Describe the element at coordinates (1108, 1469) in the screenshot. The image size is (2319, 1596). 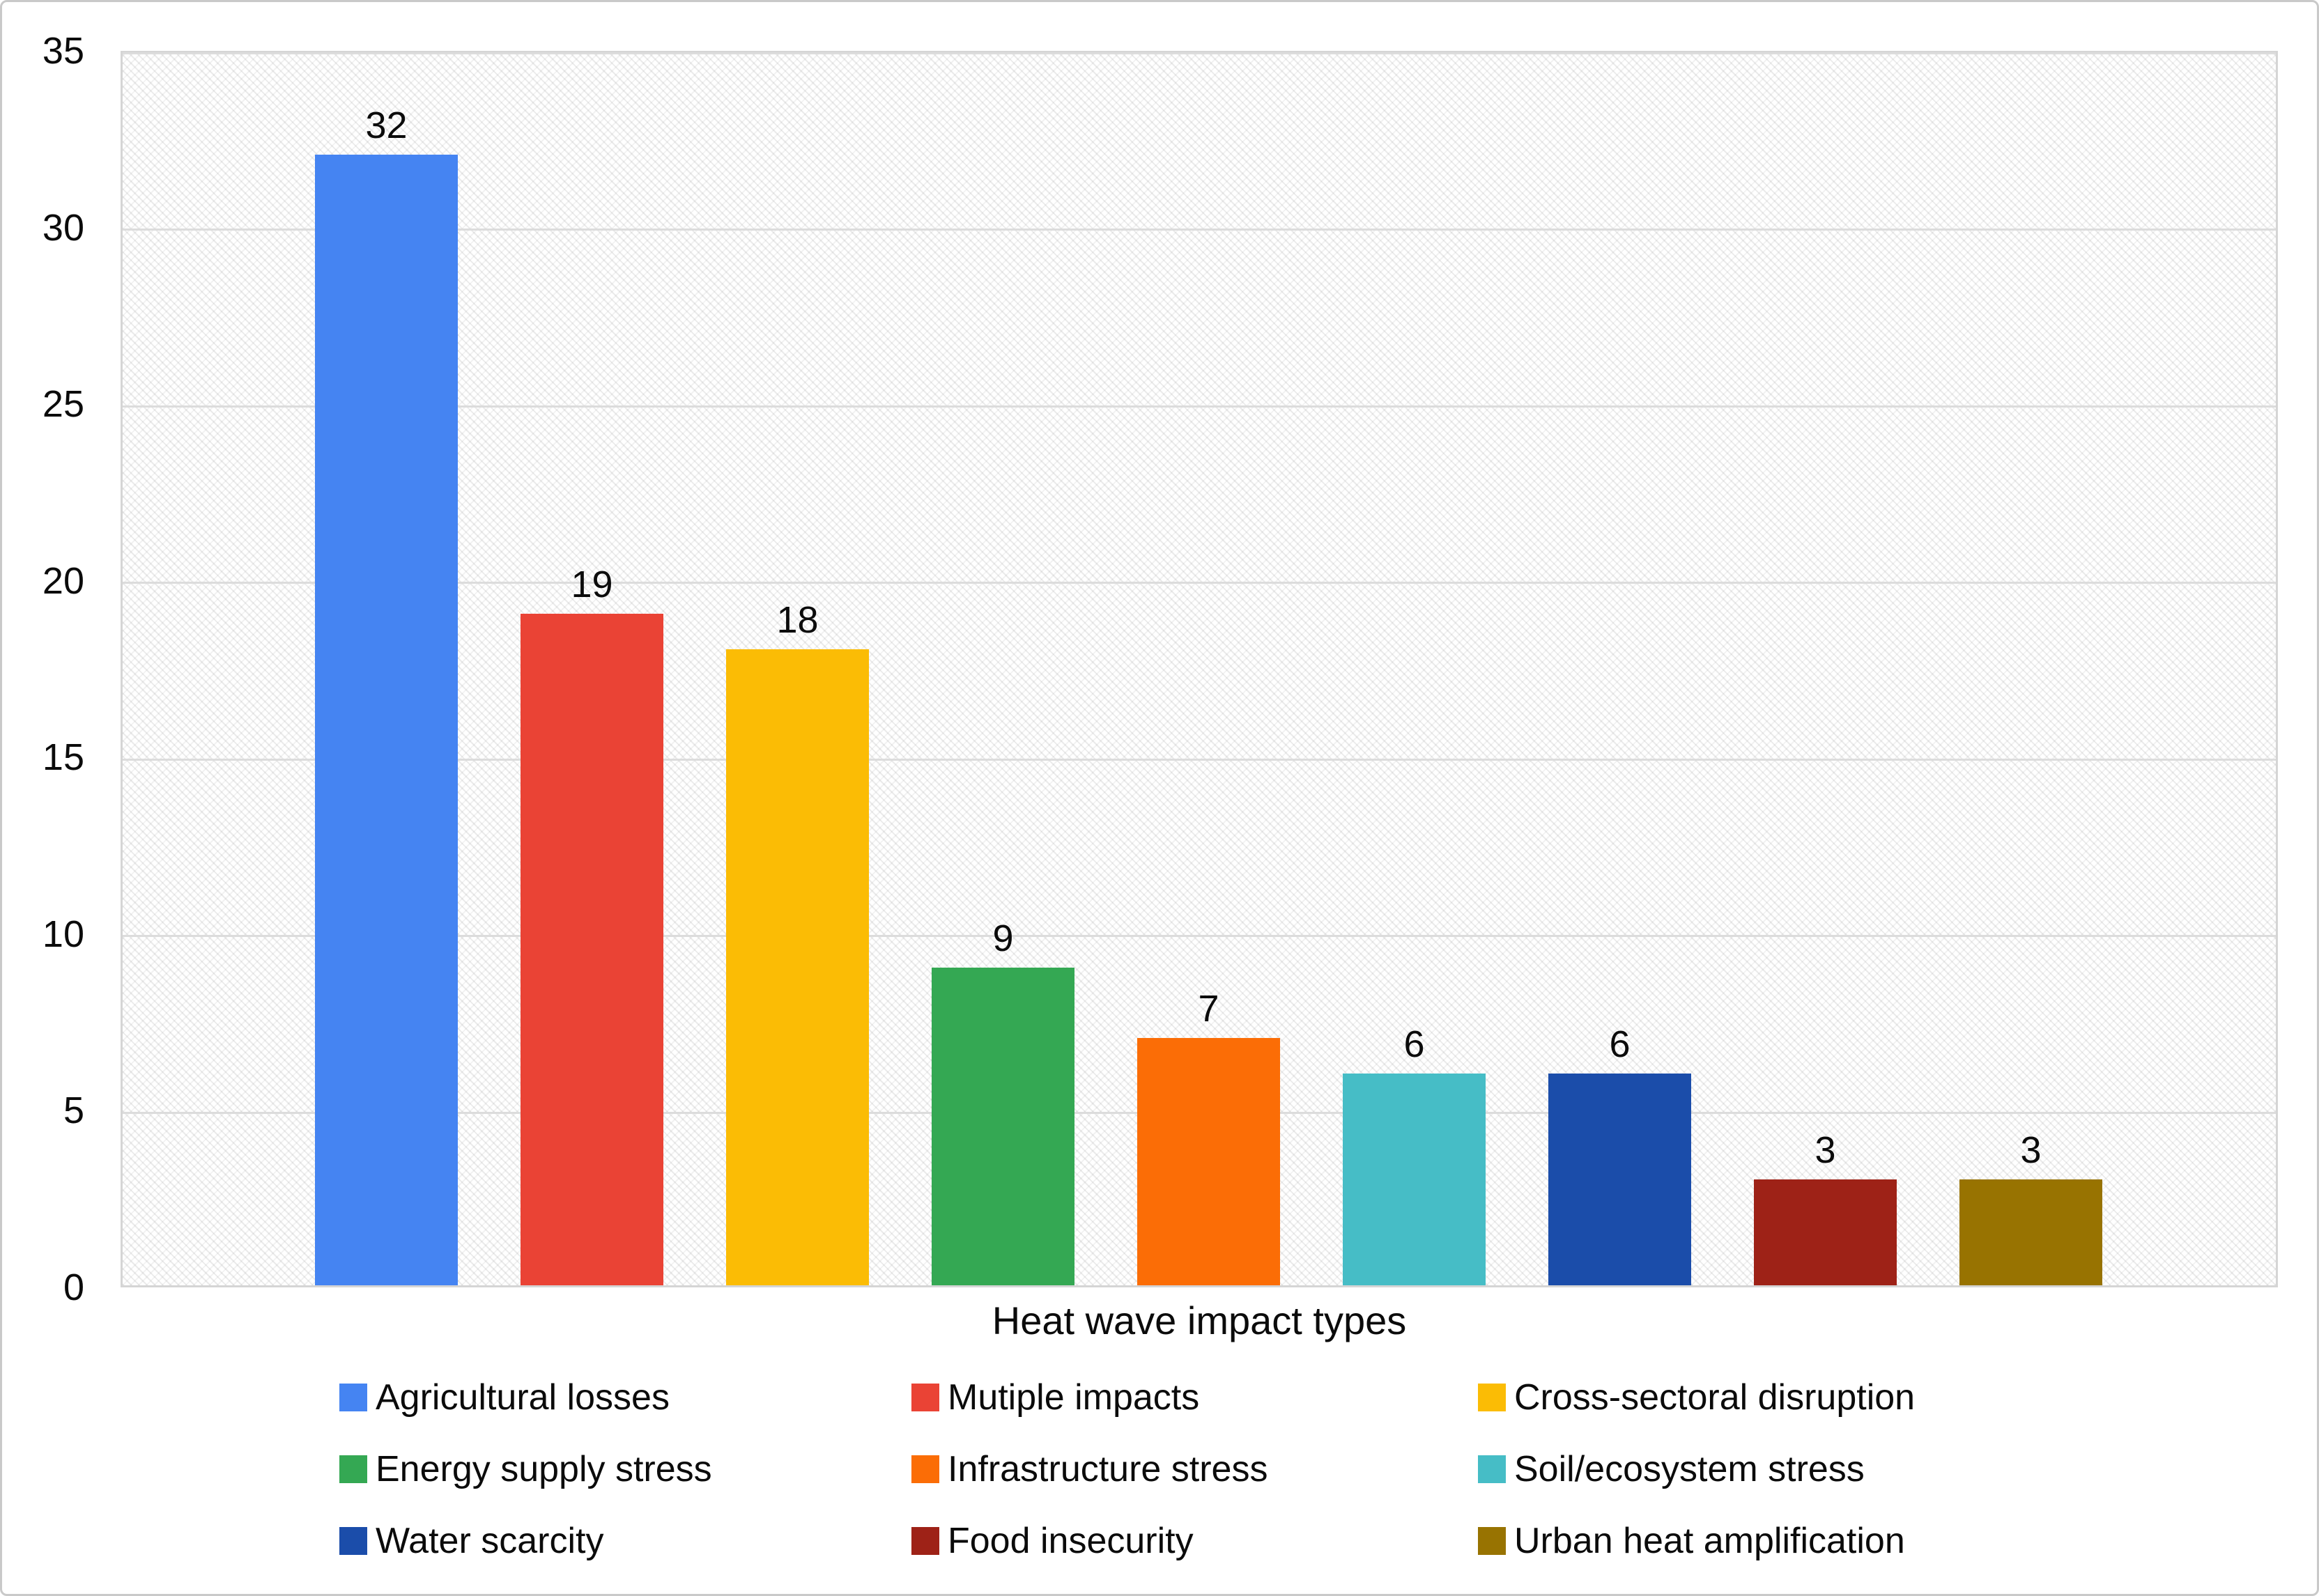
I see `legend-label: Infrastructure stress` at that location.